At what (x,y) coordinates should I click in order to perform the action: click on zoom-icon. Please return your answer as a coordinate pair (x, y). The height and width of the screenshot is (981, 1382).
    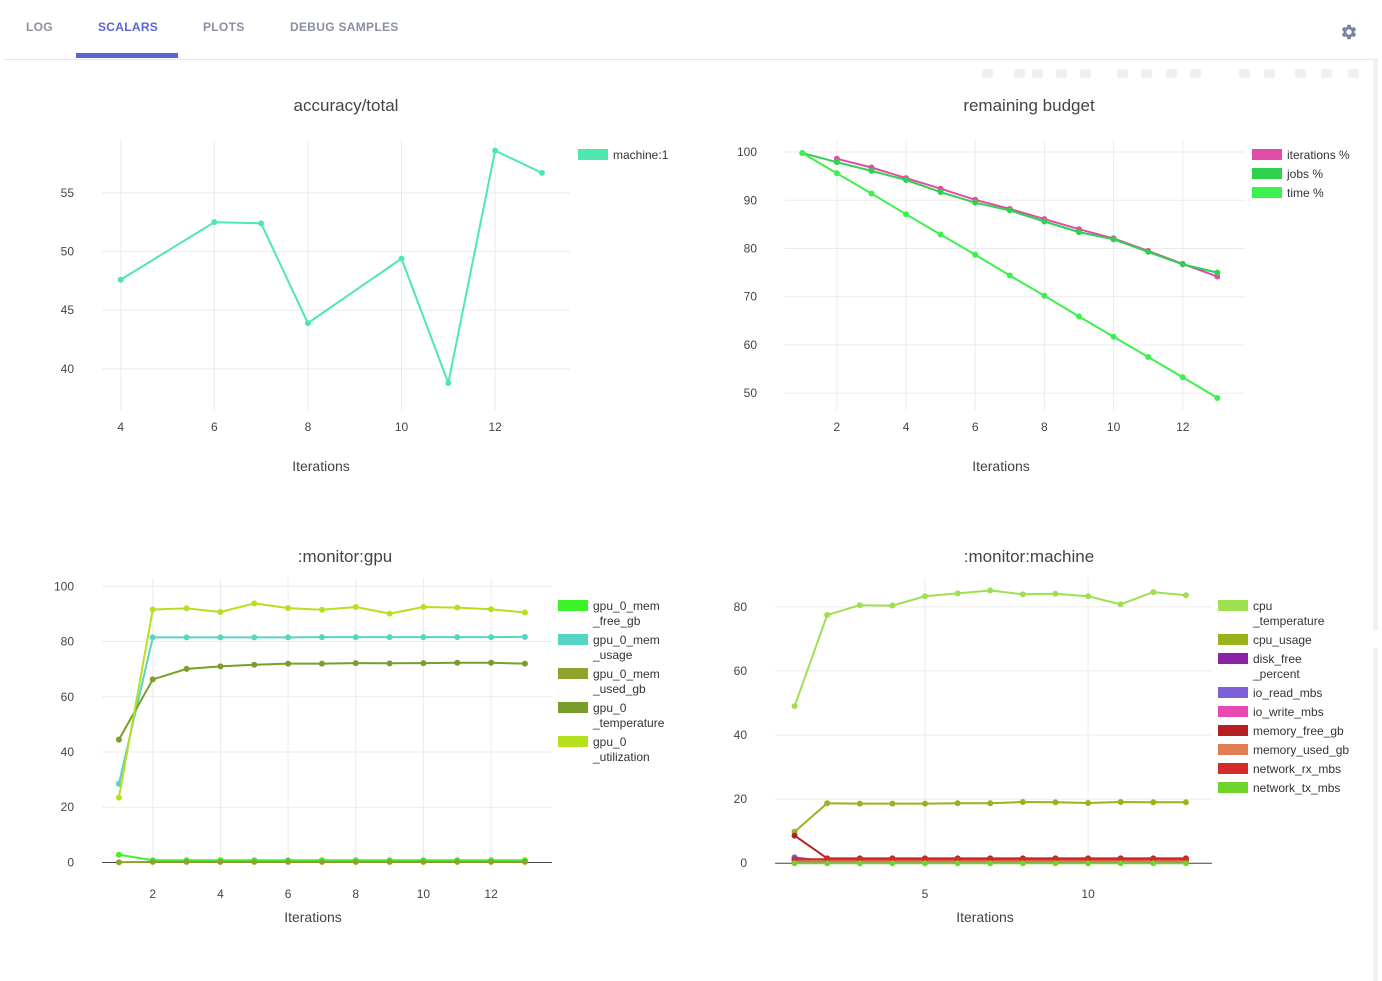
    Looking at the image, I should click on (1019, 73).